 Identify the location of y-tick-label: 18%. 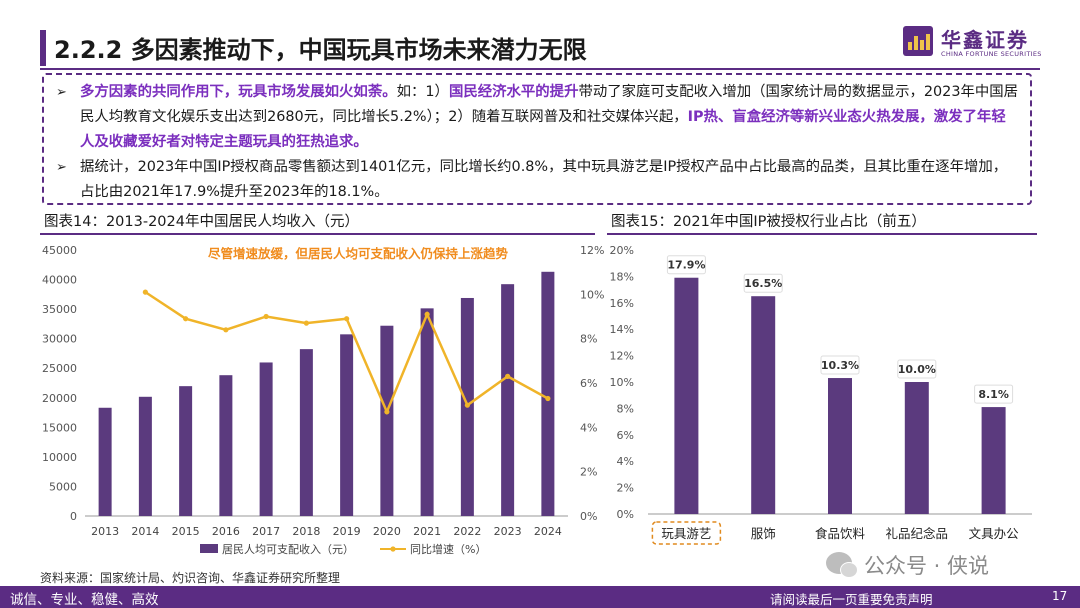
(622, 276).